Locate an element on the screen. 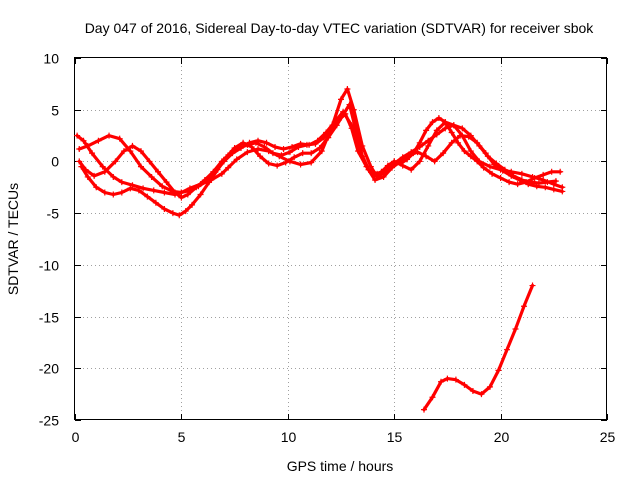  y-tick-label: -15 is located at coordinates (49, 318).